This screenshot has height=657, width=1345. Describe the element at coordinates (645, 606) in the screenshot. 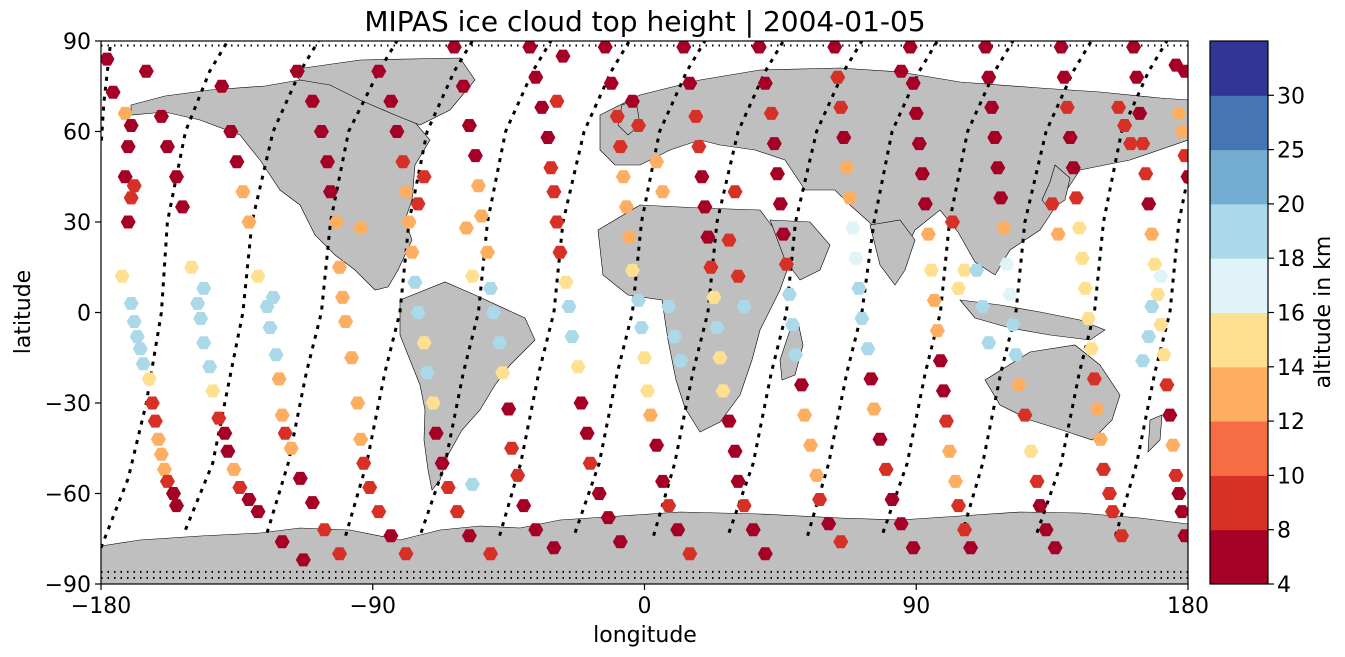

I see `x-tick-label-2: 0` at that location.